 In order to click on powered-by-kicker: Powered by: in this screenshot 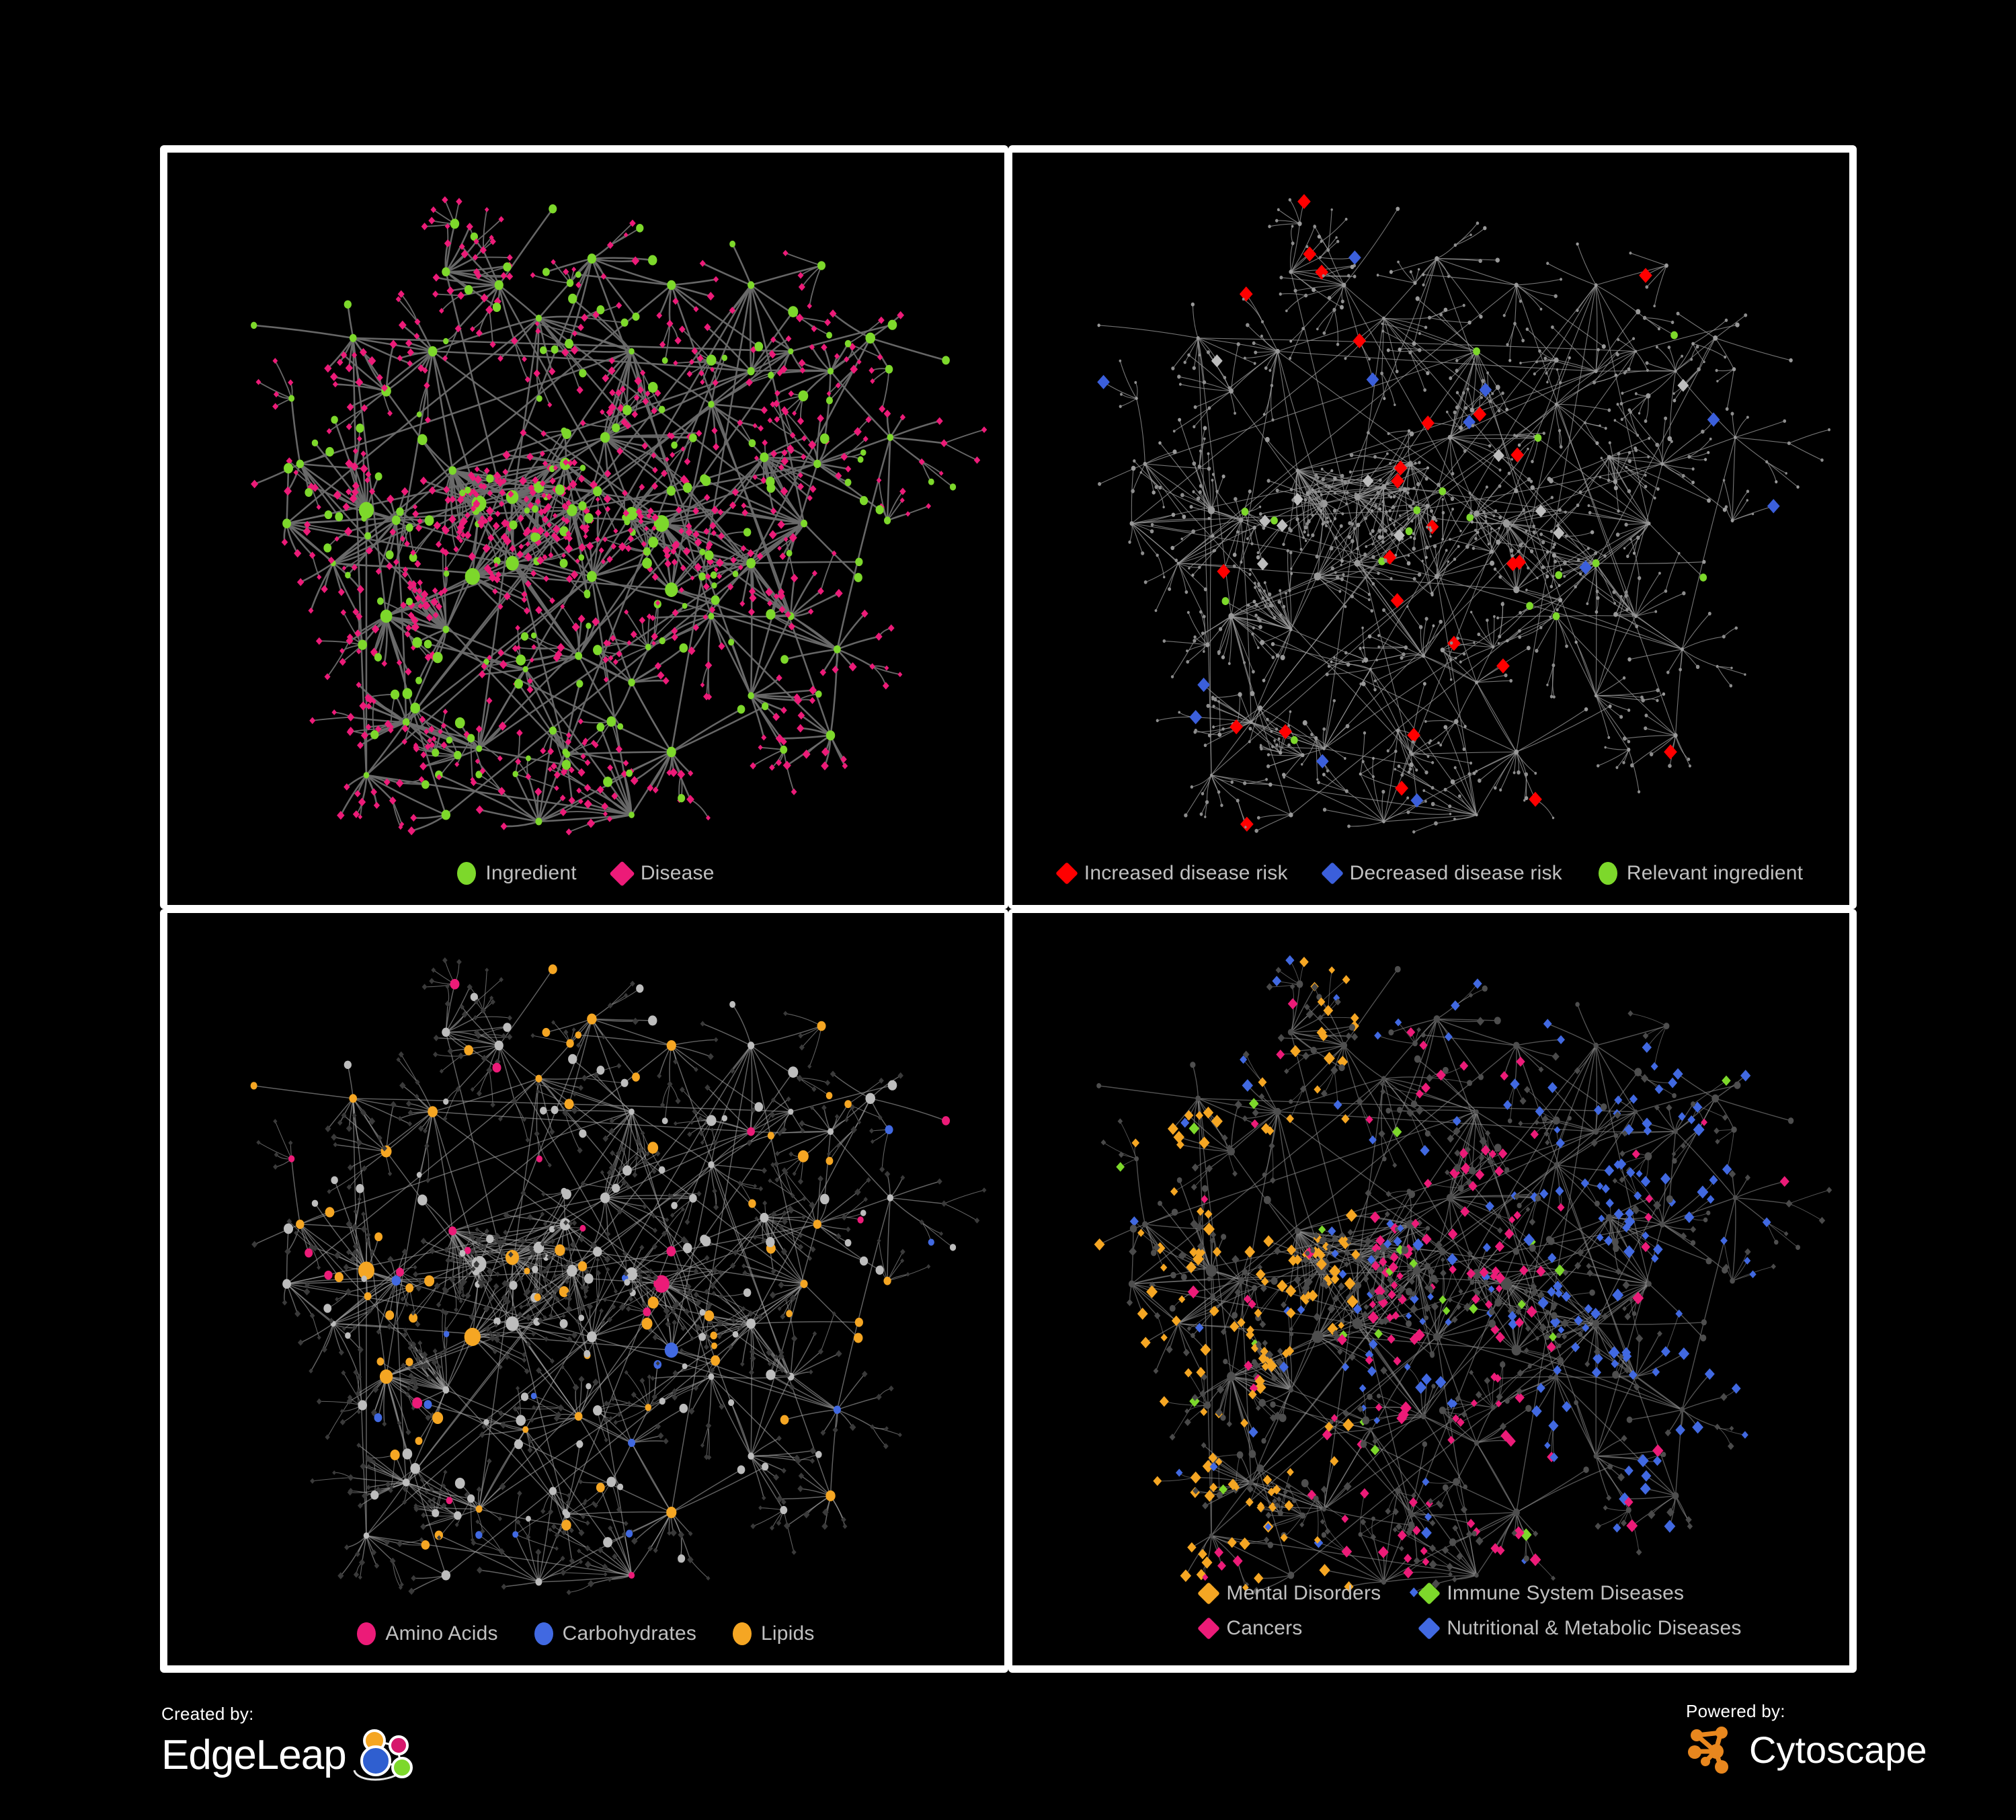, I will do `click(1735, 1711)`.